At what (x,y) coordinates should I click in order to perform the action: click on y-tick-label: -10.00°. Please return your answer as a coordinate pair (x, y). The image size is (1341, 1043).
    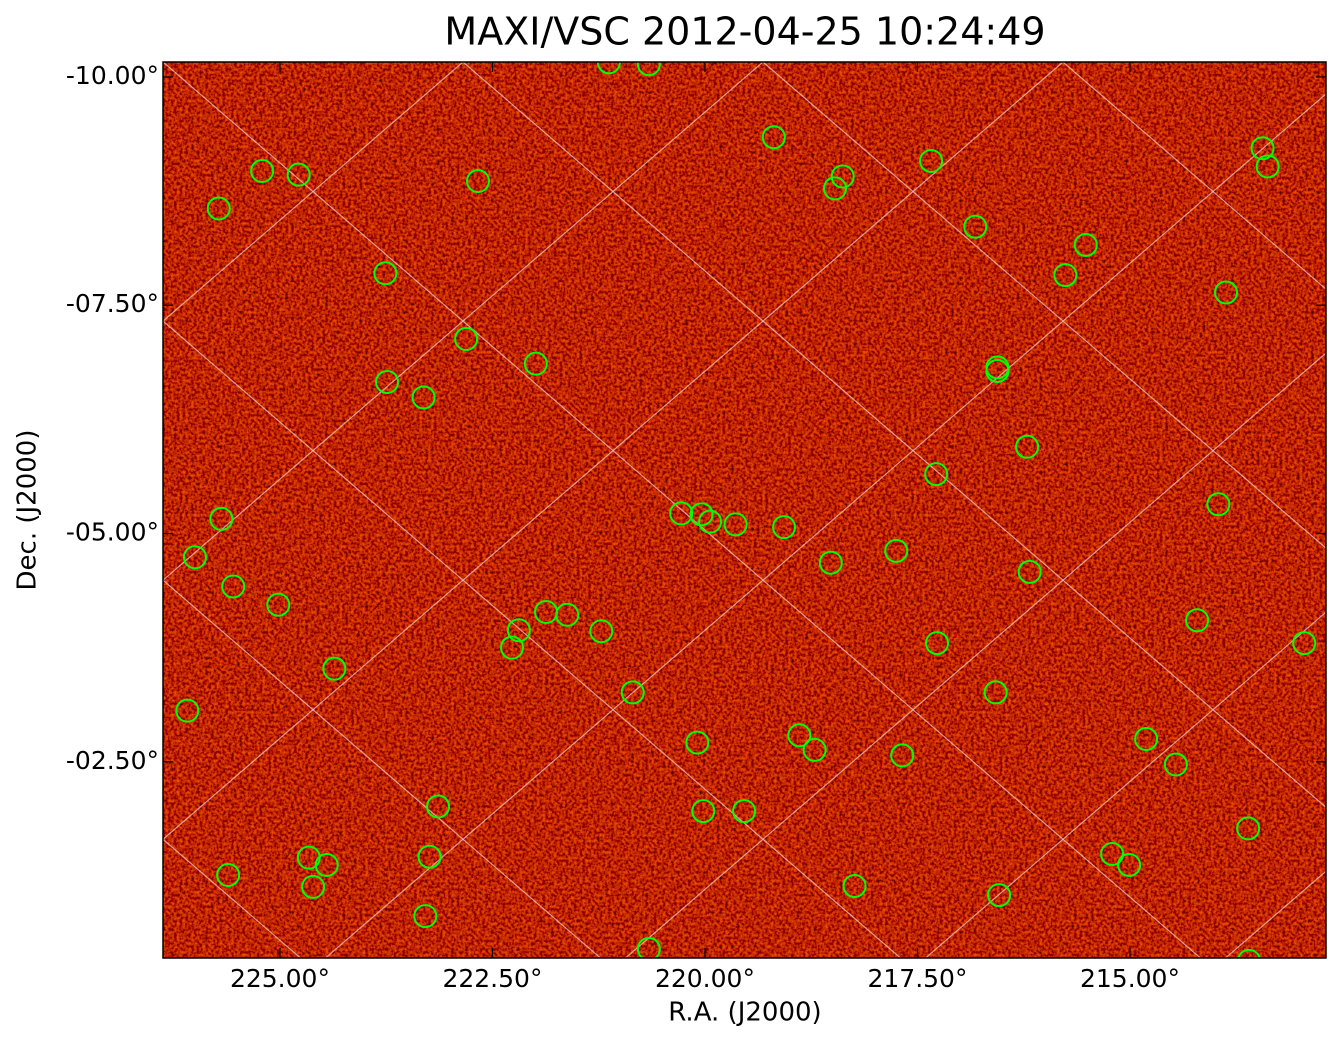
    Looking at the image, I should click on (112, 75).